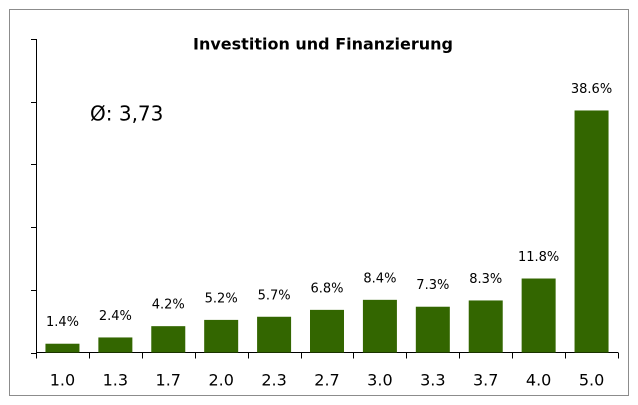 This screenshot has height=405, width=638. Describe the element at coordinates (274, 295) in the screenshot. I see `data-label: 5.7%` at that location.